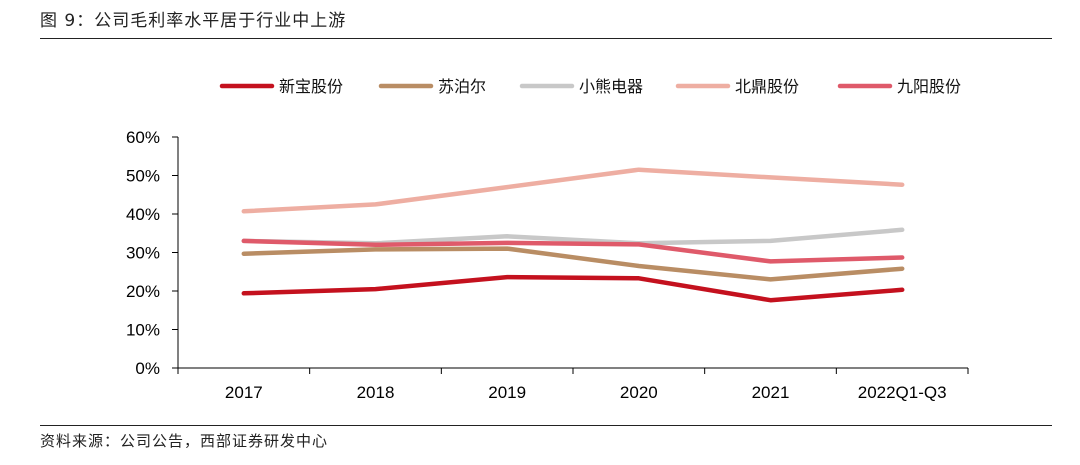  I want to click on x-tick-label: 2020, so click(639, 392).